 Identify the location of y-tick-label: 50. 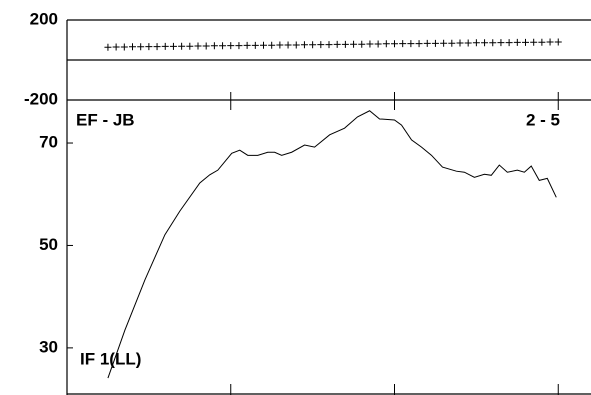
(48, 244).